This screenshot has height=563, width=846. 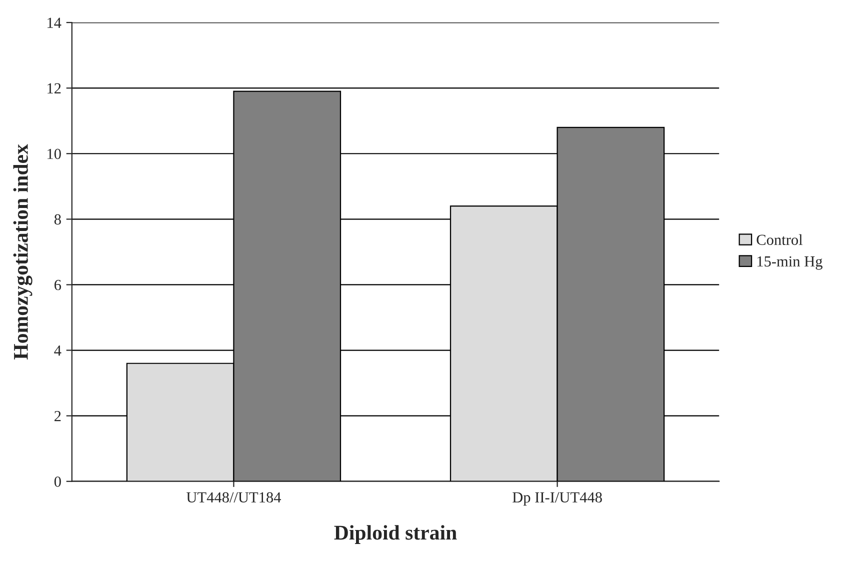 What do you see at coordinates (55, 23) in the screenshot?
I see `y-tick-label: 14` at bounding box center [55, 23].